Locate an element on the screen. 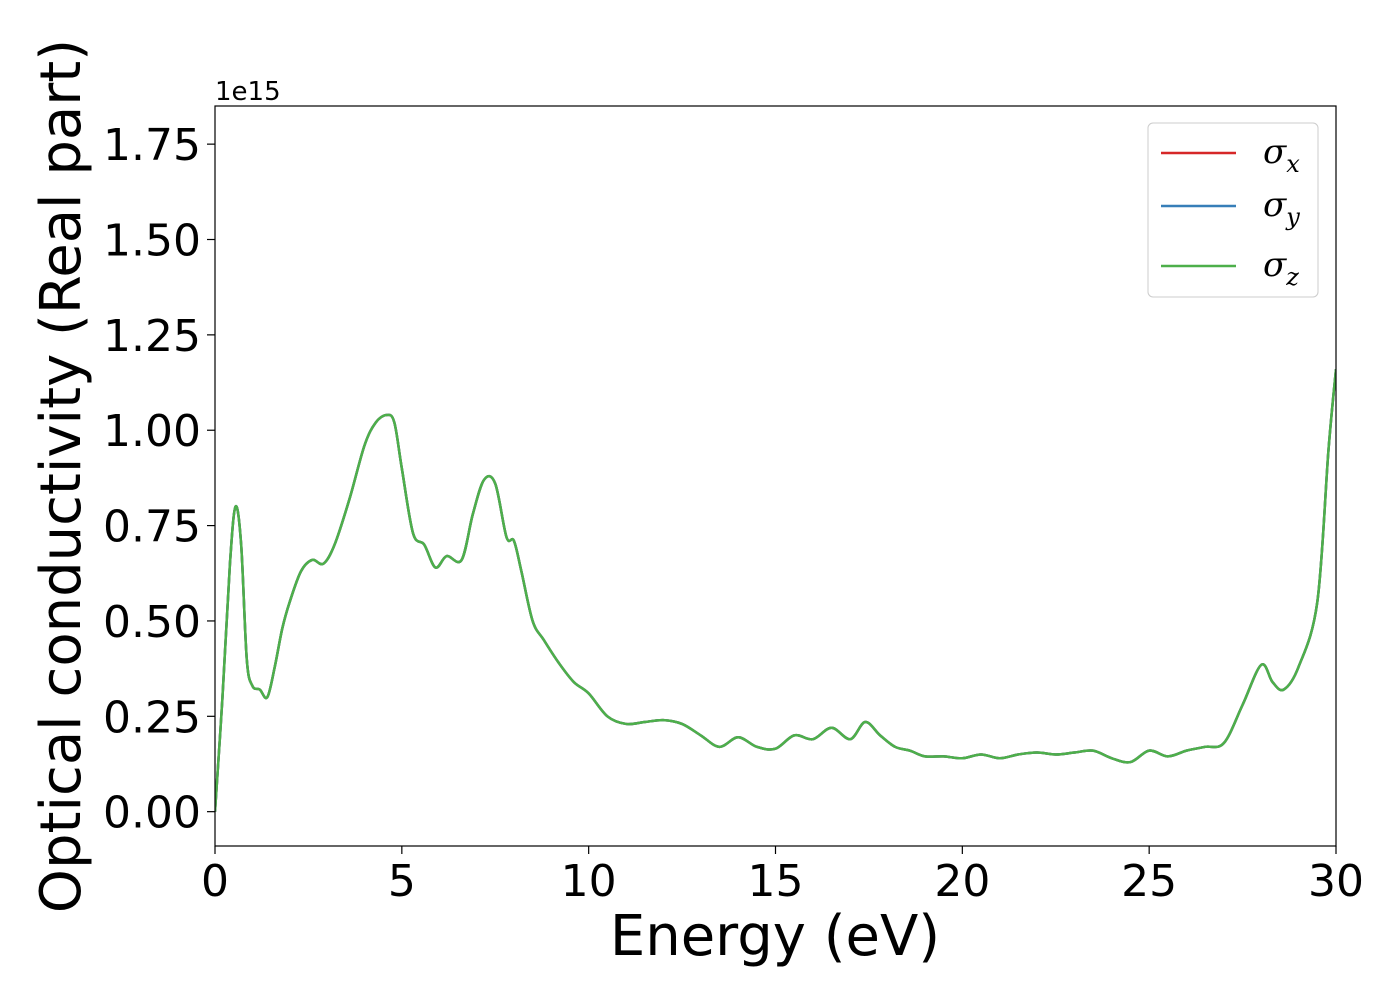 The height and width of the screenshot is (1000, 1400). legend-label-y: σy is located at coordinates (1281, 208).